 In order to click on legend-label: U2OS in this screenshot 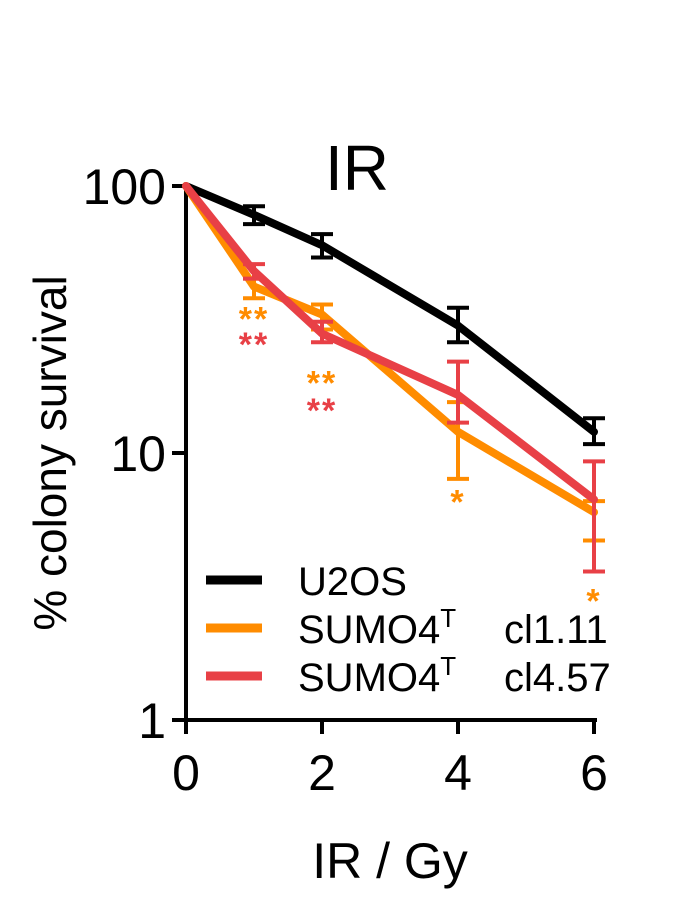, I will do `click(352, 582)`.